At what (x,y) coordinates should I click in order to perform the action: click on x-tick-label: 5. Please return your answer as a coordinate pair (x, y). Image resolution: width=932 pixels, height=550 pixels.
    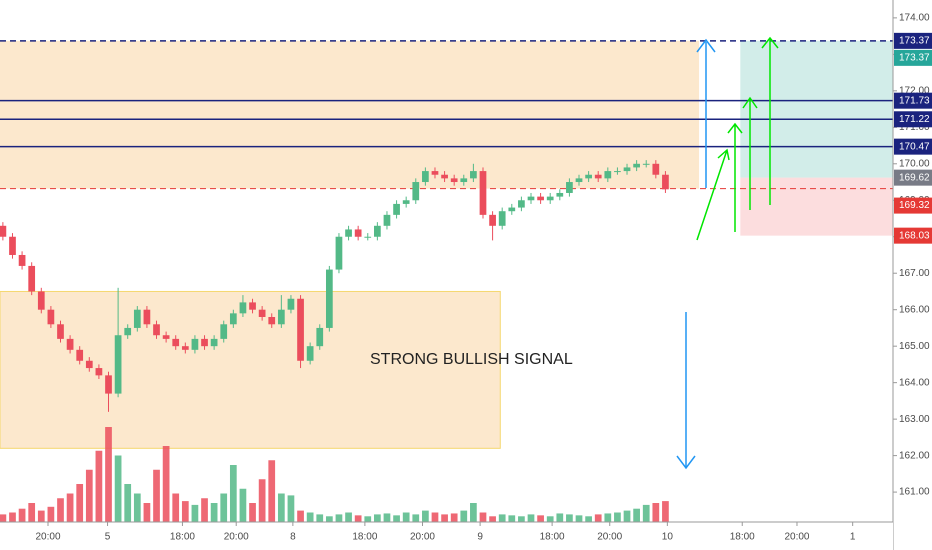
    Looking at the image, I should click on (108, 537).